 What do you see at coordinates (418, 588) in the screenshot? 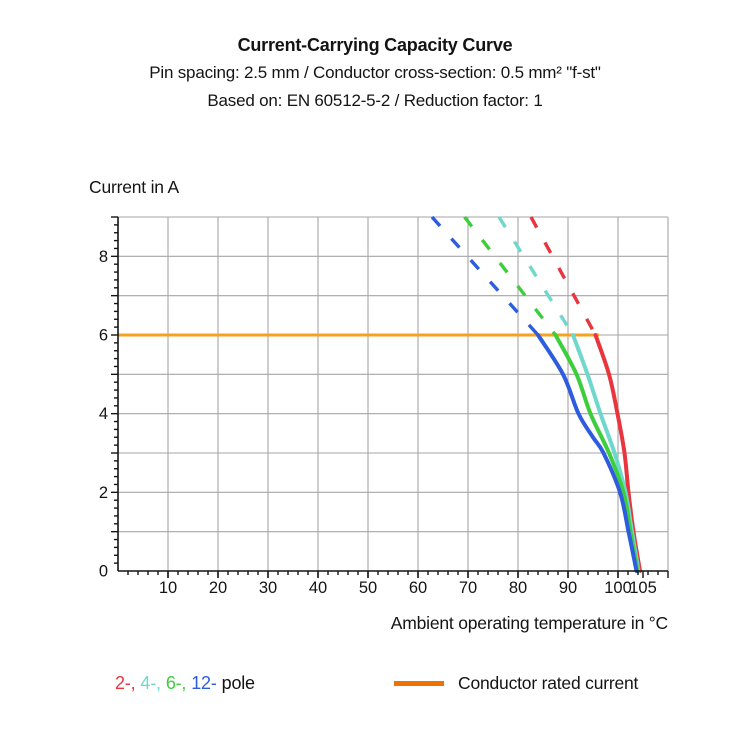
I see `x-tick-label: 60` at bounding box center [418, 588].